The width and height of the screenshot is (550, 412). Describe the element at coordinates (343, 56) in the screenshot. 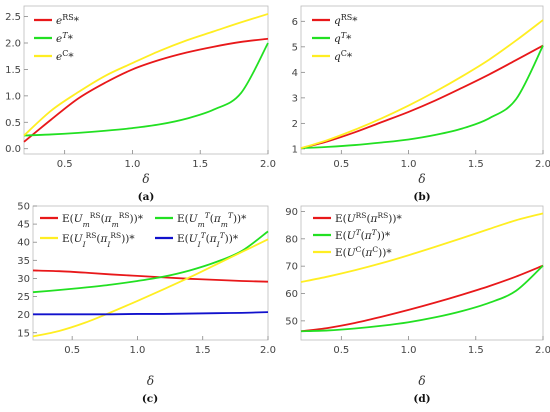

I see `legend-entry: qC*` at that location.